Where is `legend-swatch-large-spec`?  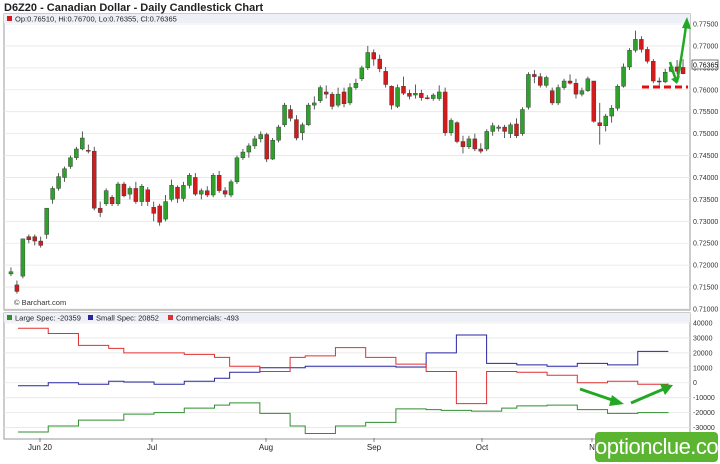
legend-swatch-large-spec is located at coordinates (9, 317).